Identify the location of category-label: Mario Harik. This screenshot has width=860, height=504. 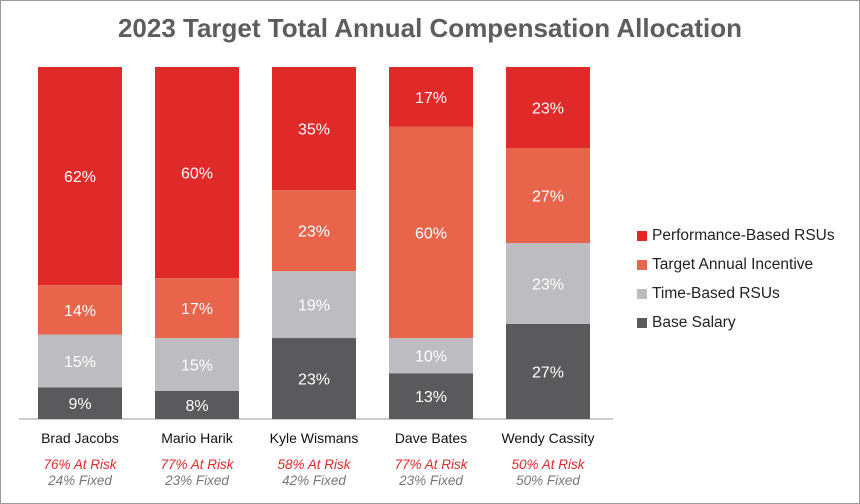
(197, 438).